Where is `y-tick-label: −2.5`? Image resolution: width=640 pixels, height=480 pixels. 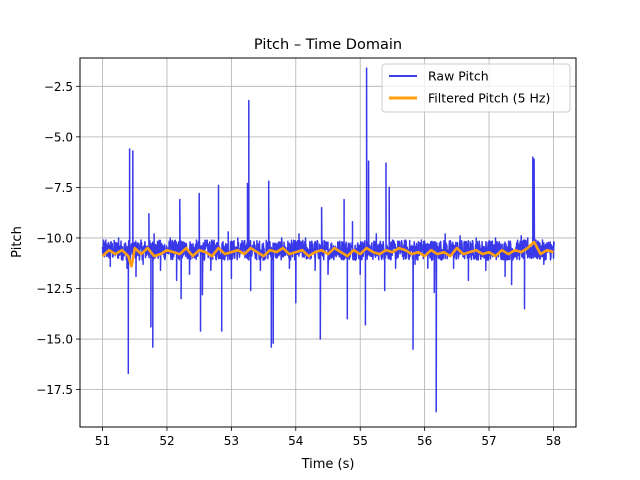 y-tick-label: −2.5 is located at coordinates (58, 87).